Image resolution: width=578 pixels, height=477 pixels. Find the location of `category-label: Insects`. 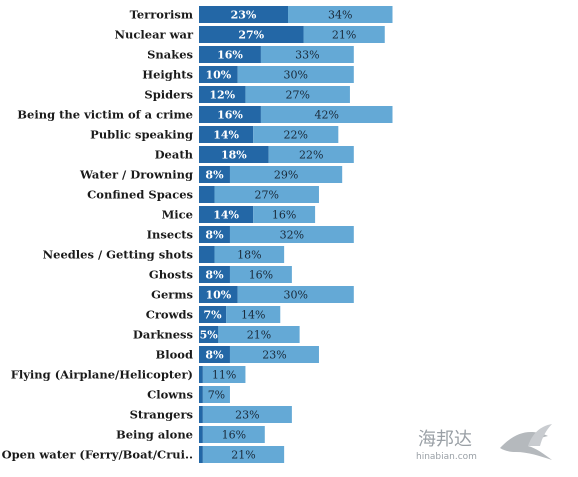

category-label: Insects is located at coordinates (170, 235).